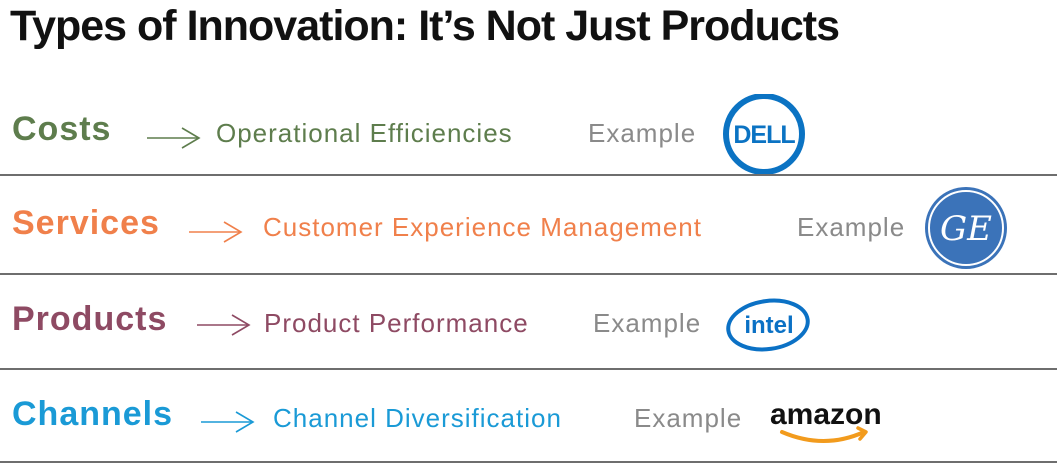 The image size is (1057, 465). I want to click on ge-logo-text: GE, so click(966, 229).